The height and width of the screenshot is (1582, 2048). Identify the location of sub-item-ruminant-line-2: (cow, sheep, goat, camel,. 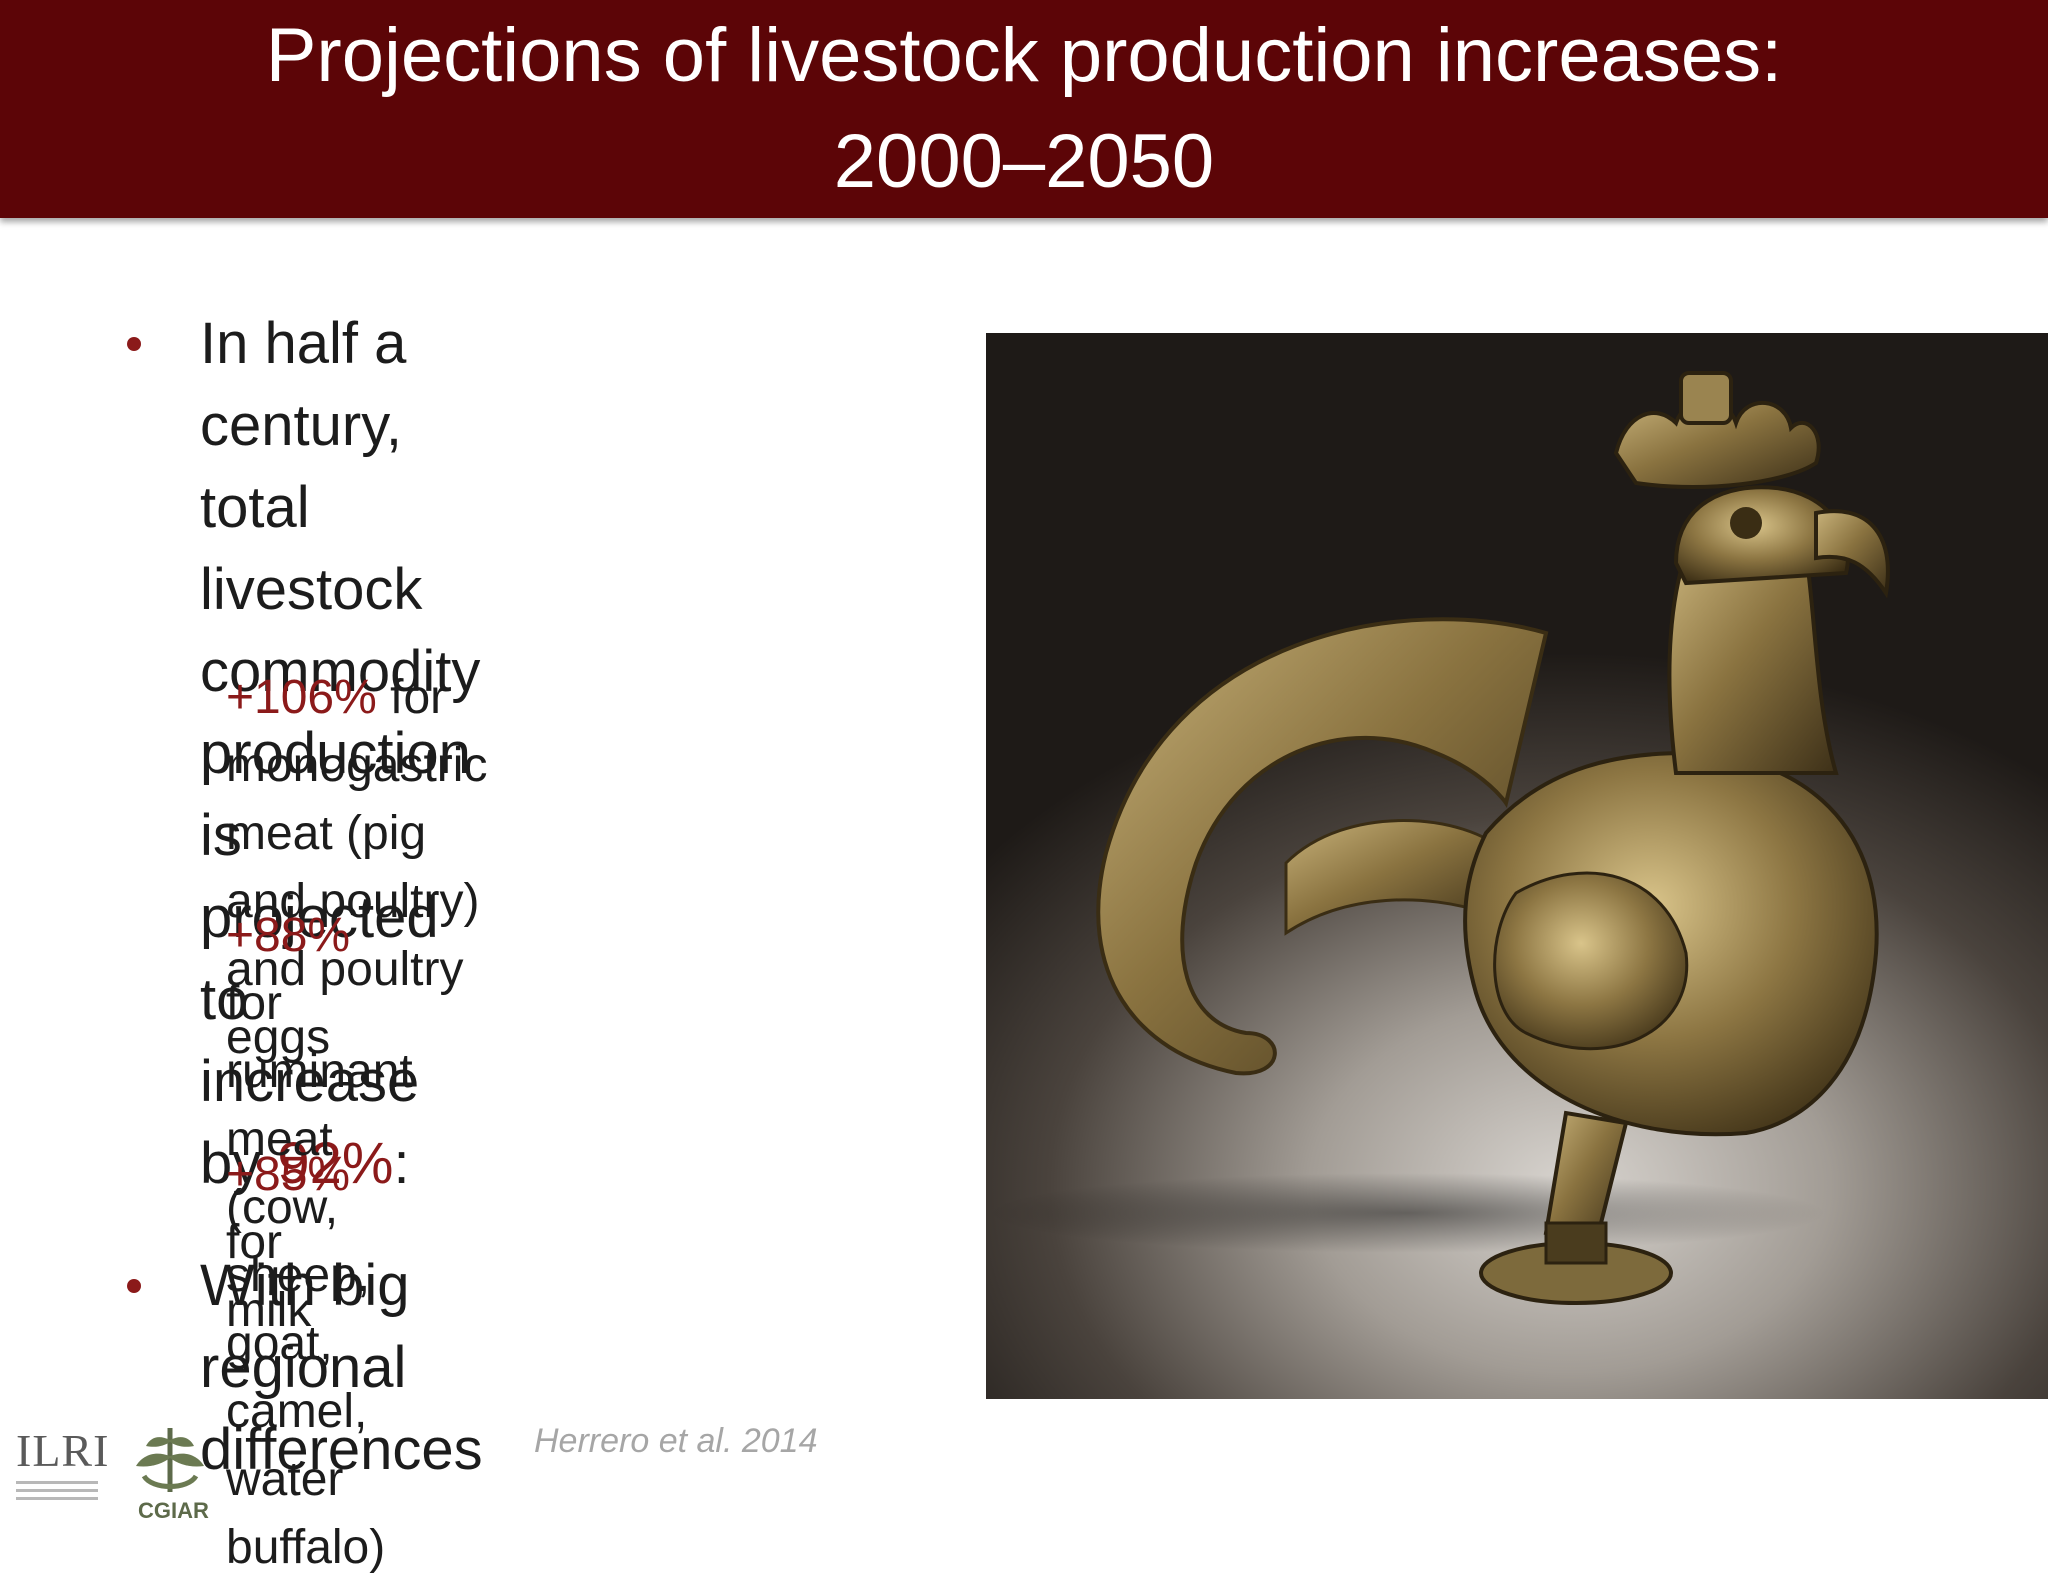
(298, 1309).